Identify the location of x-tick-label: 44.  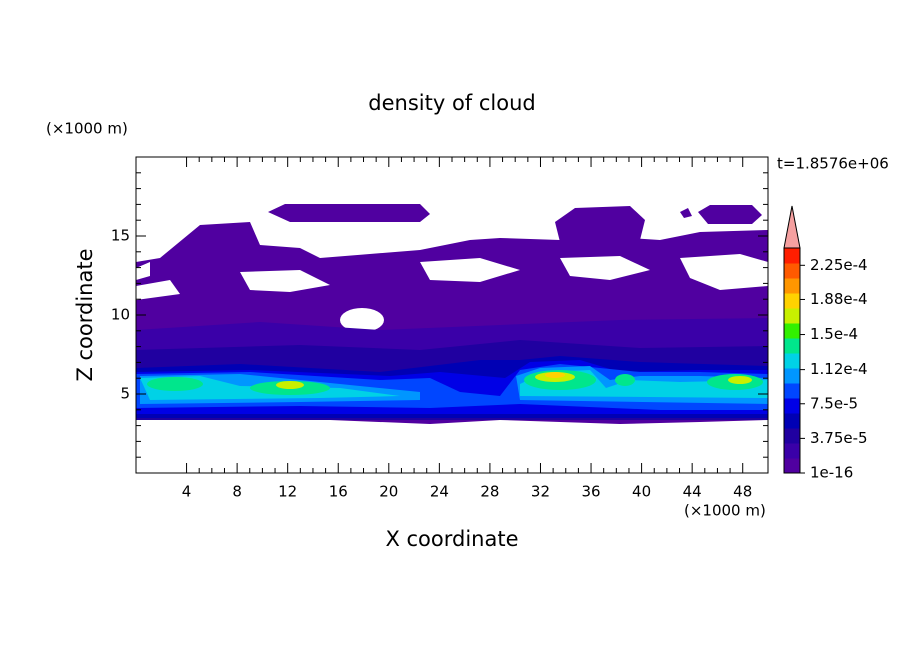
(692, 492).